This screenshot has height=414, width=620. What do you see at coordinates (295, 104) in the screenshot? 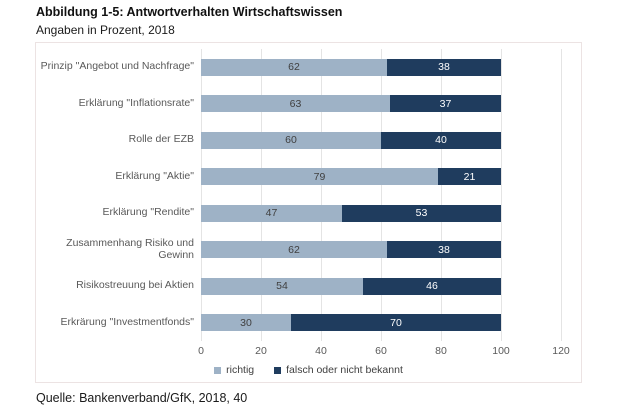
I see `bar-segment-richtig: 63` at bounding box center [295, 104].